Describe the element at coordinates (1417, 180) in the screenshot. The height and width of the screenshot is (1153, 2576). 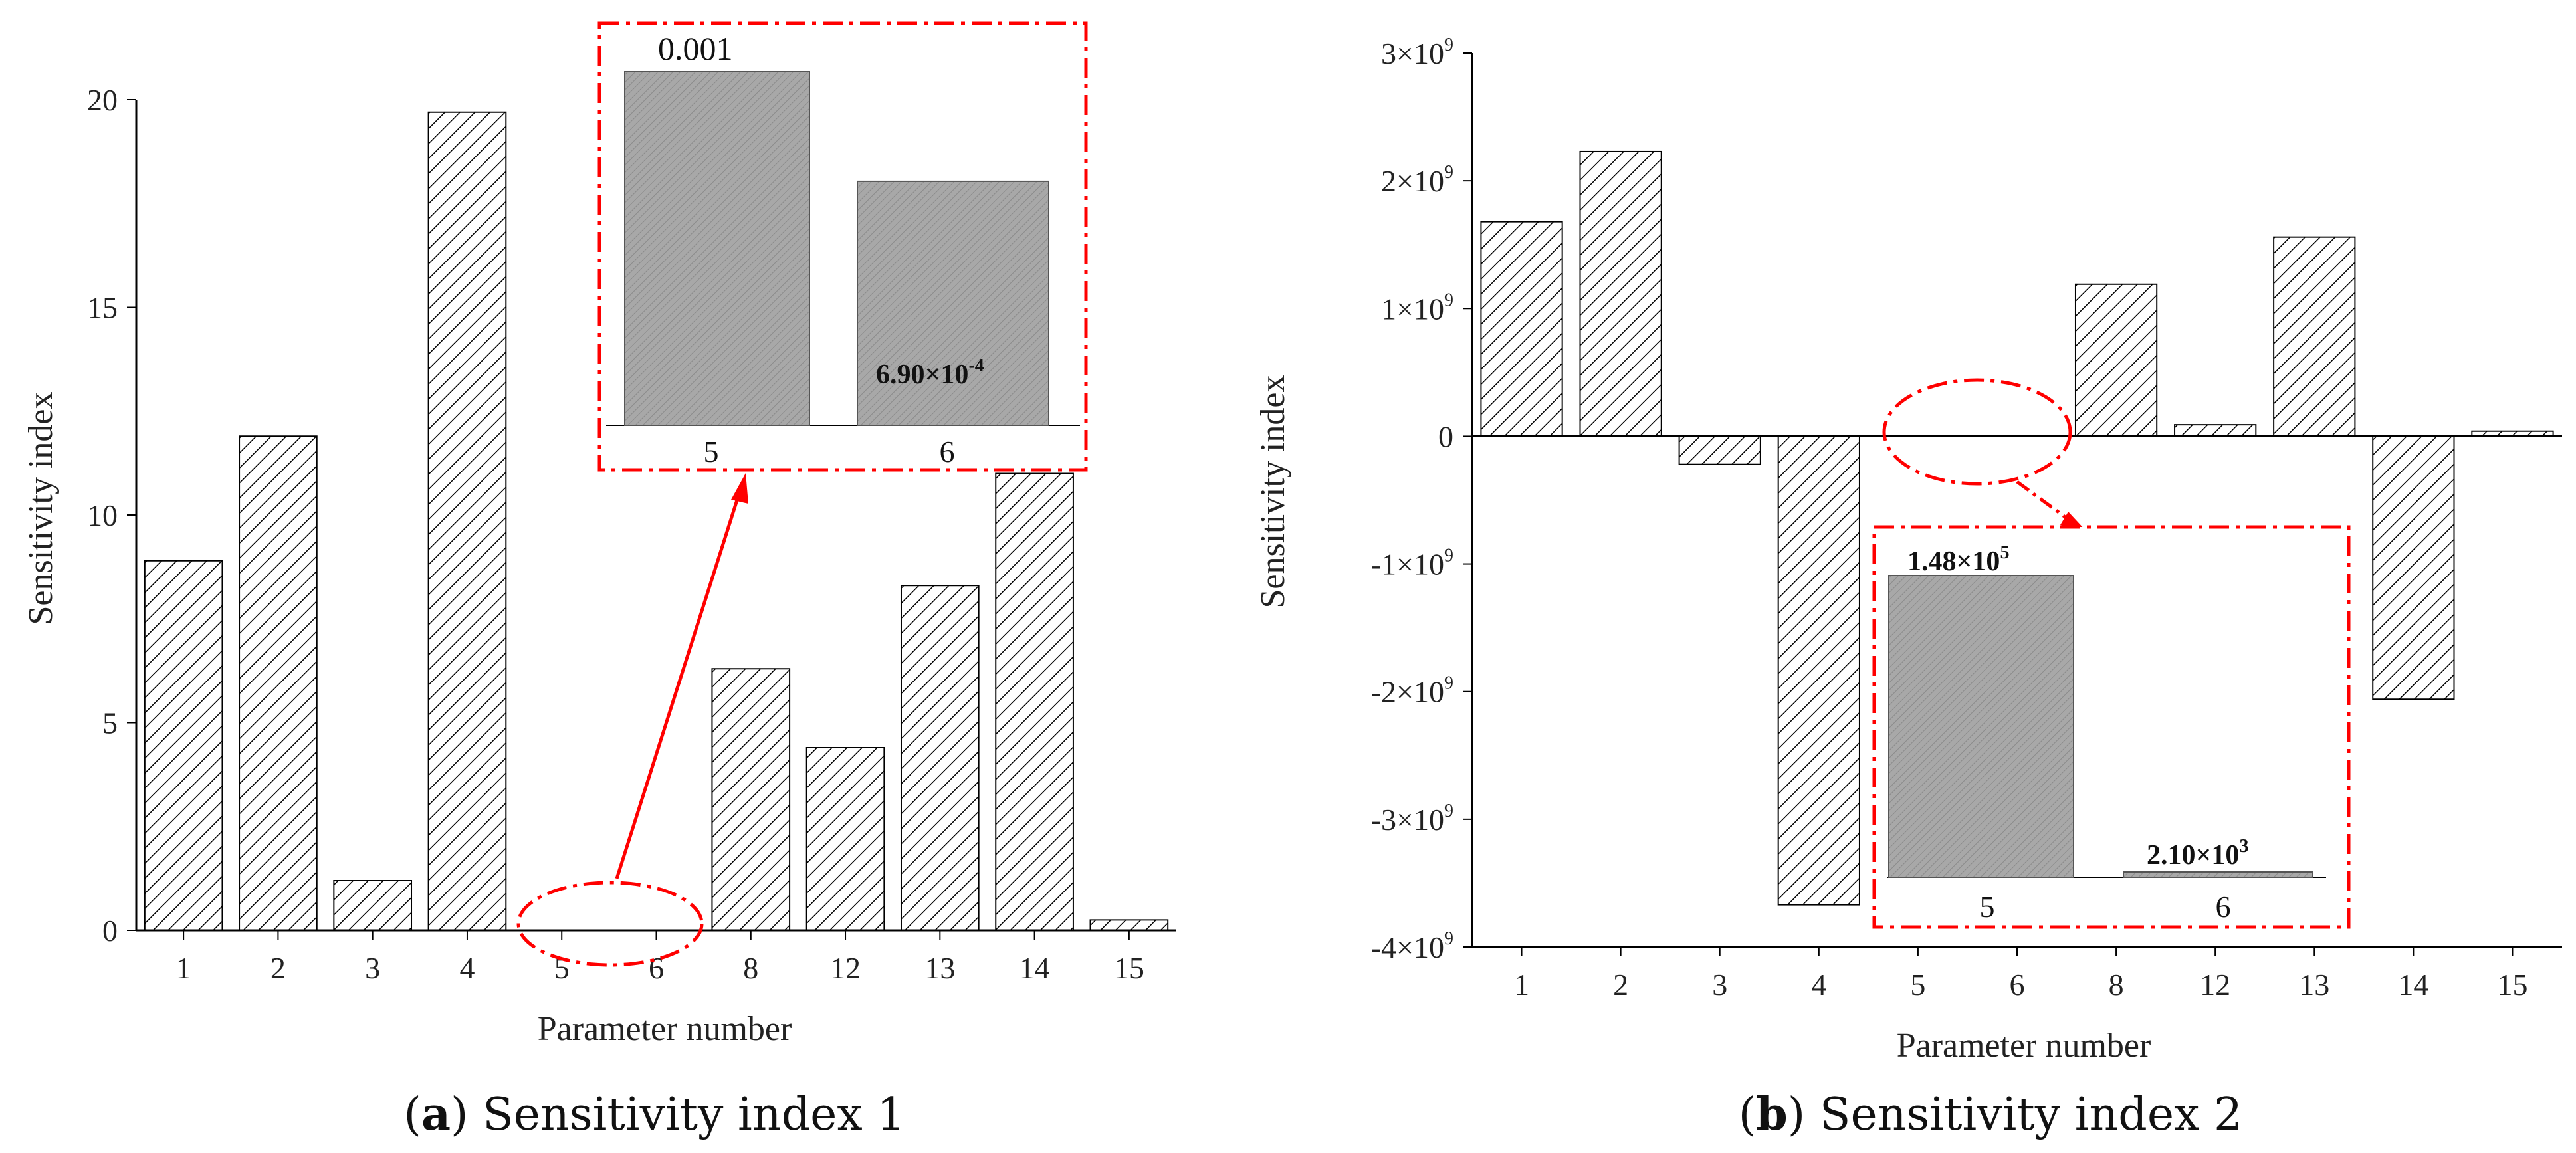
I see `y-tick-label: 2×10⁹` at that location.